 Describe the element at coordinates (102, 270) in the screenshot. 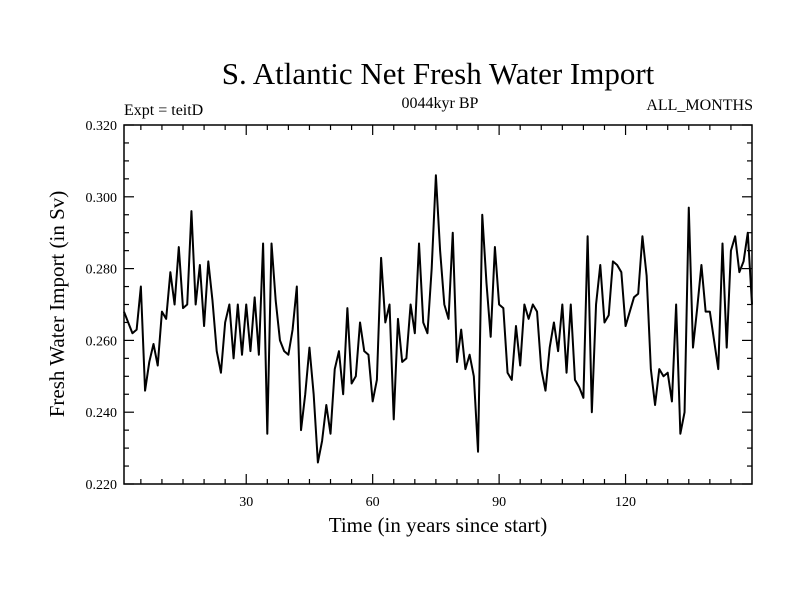

I see `y-tick-label: 0.280` at that location.